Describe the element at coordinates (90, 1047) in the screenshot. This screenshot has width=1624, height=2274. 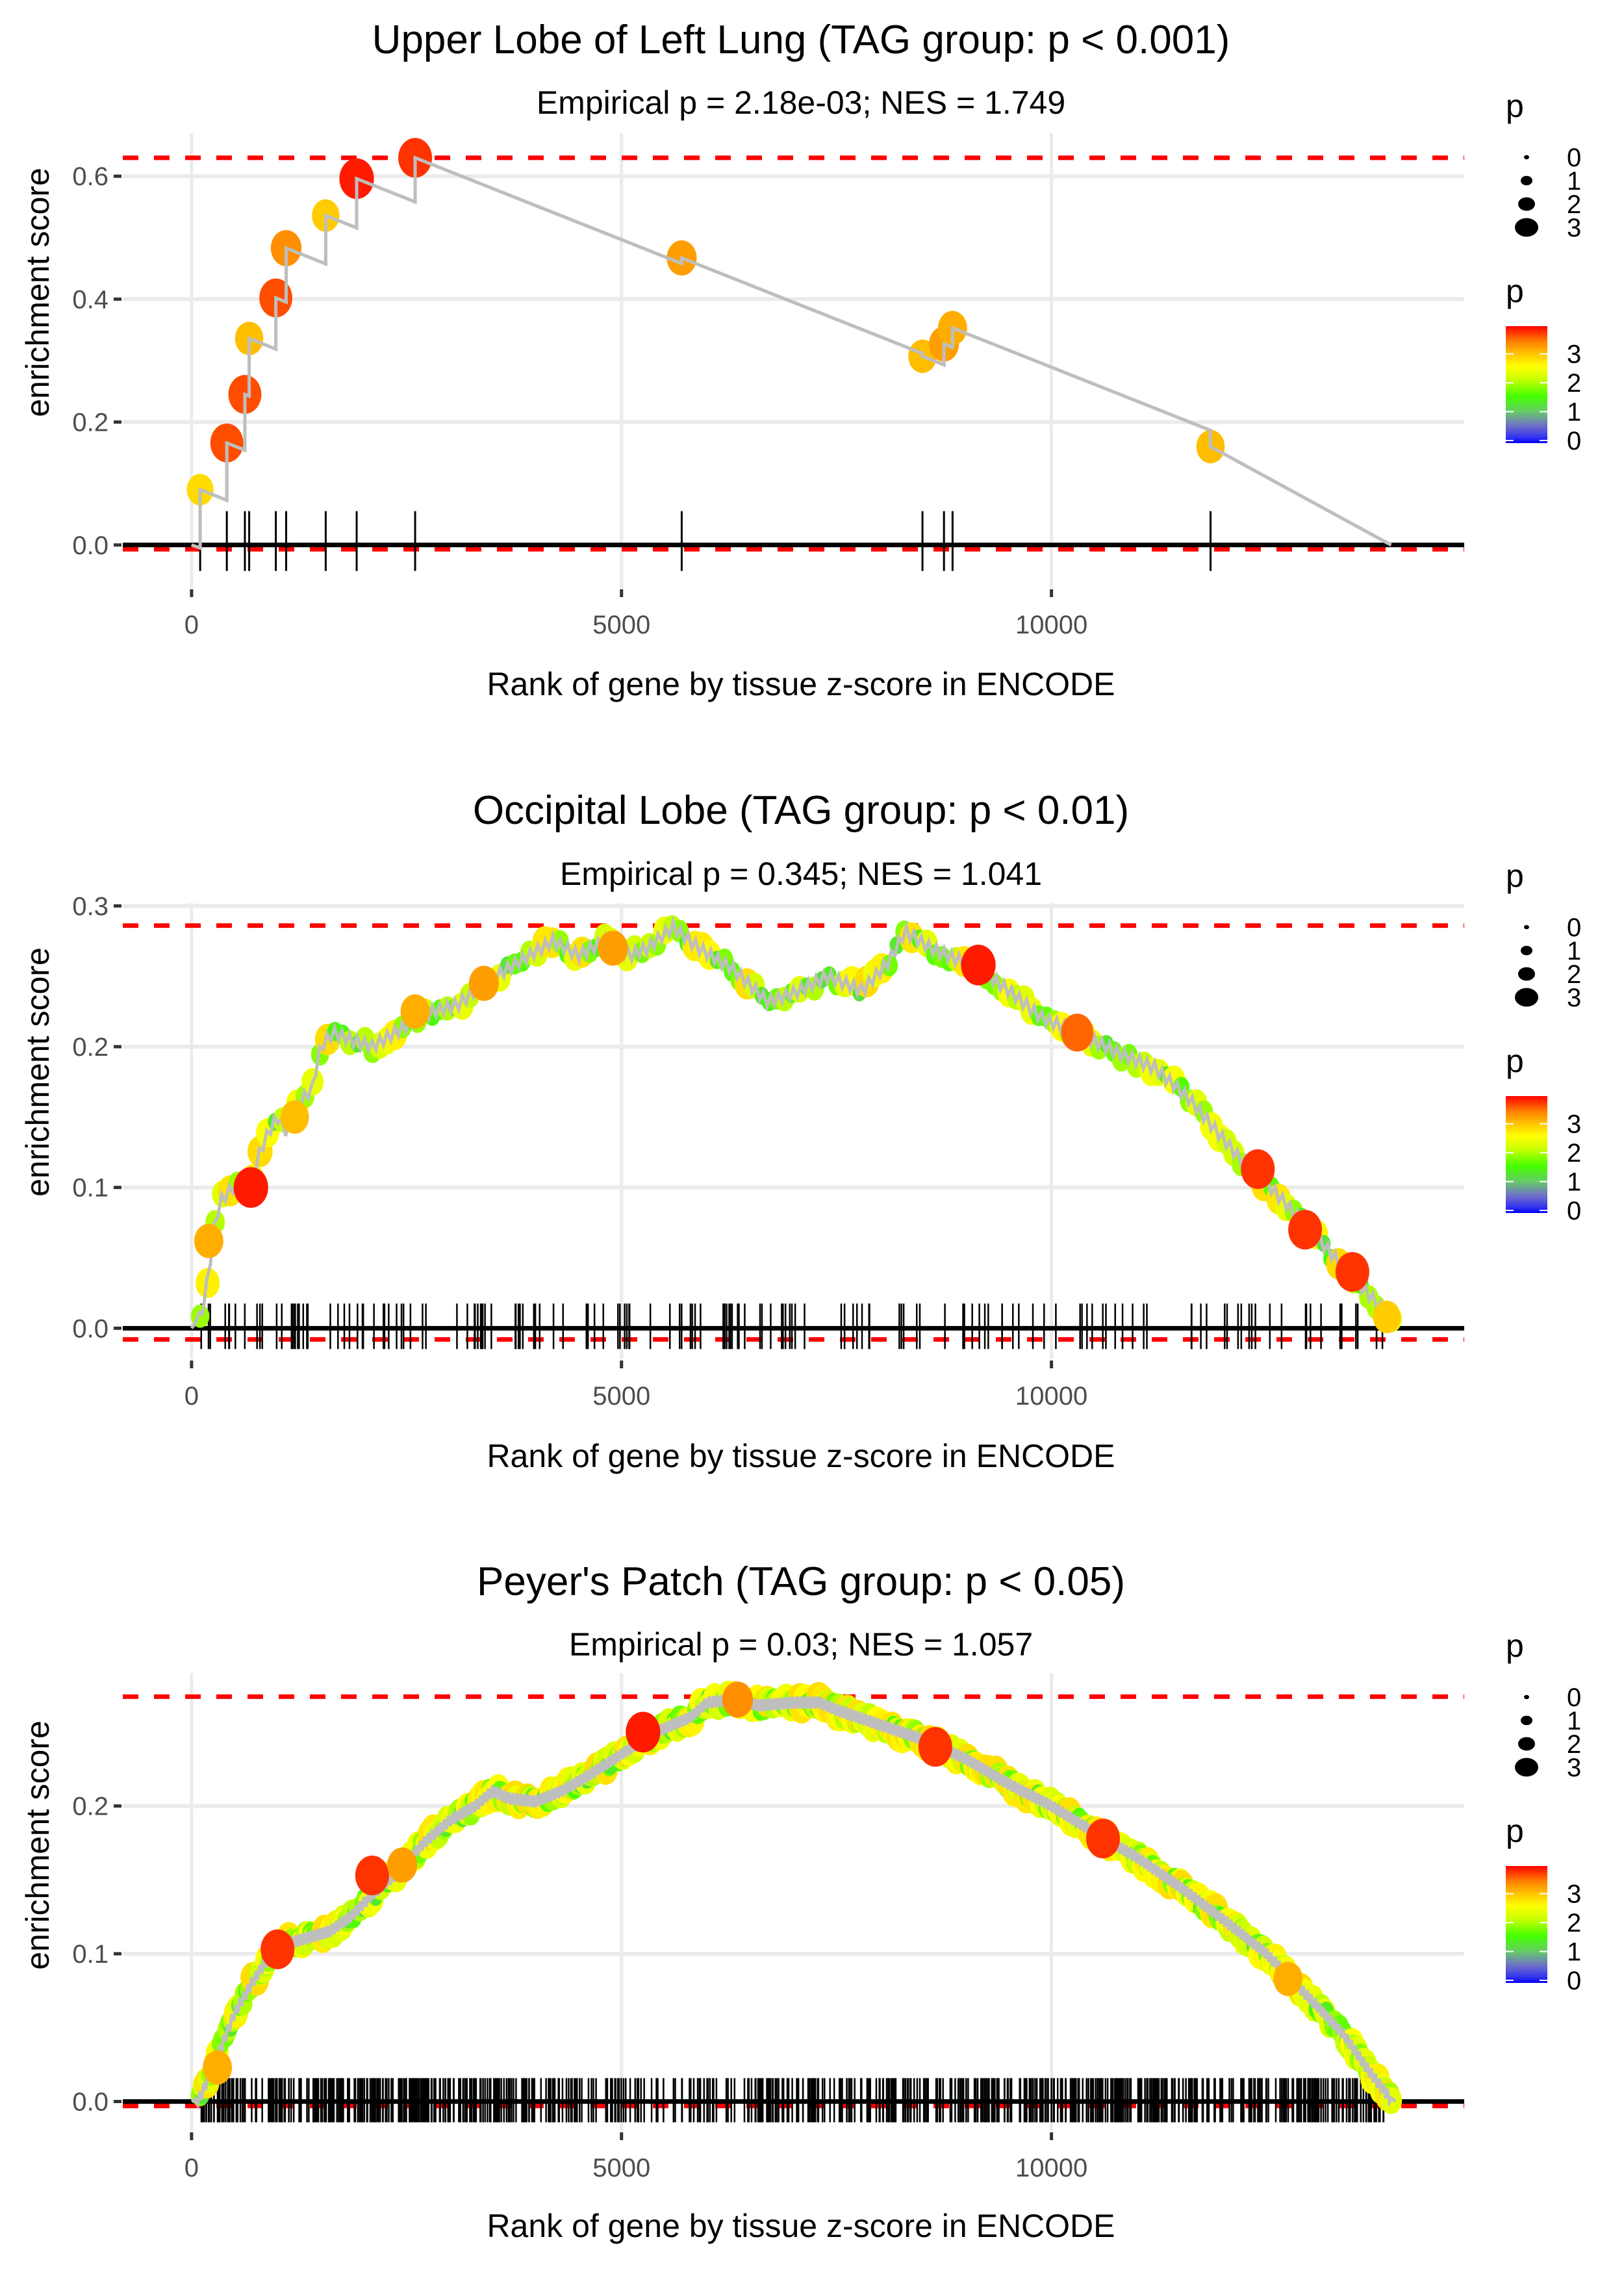
I see `panel-2-y-tick-label: 0.2` at that location.